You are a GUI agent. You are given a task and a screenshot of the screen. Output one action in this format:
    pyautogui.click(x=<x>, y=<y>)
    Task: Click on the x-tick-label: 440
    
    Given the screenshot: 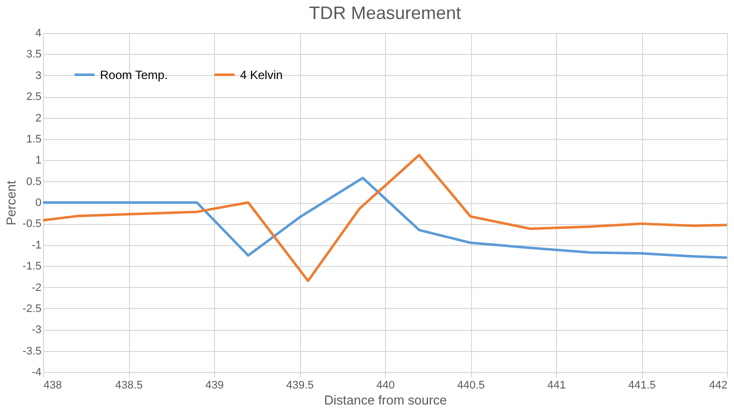 What is the action you would take?
    pyautogui.click(x=385, y=386)
    